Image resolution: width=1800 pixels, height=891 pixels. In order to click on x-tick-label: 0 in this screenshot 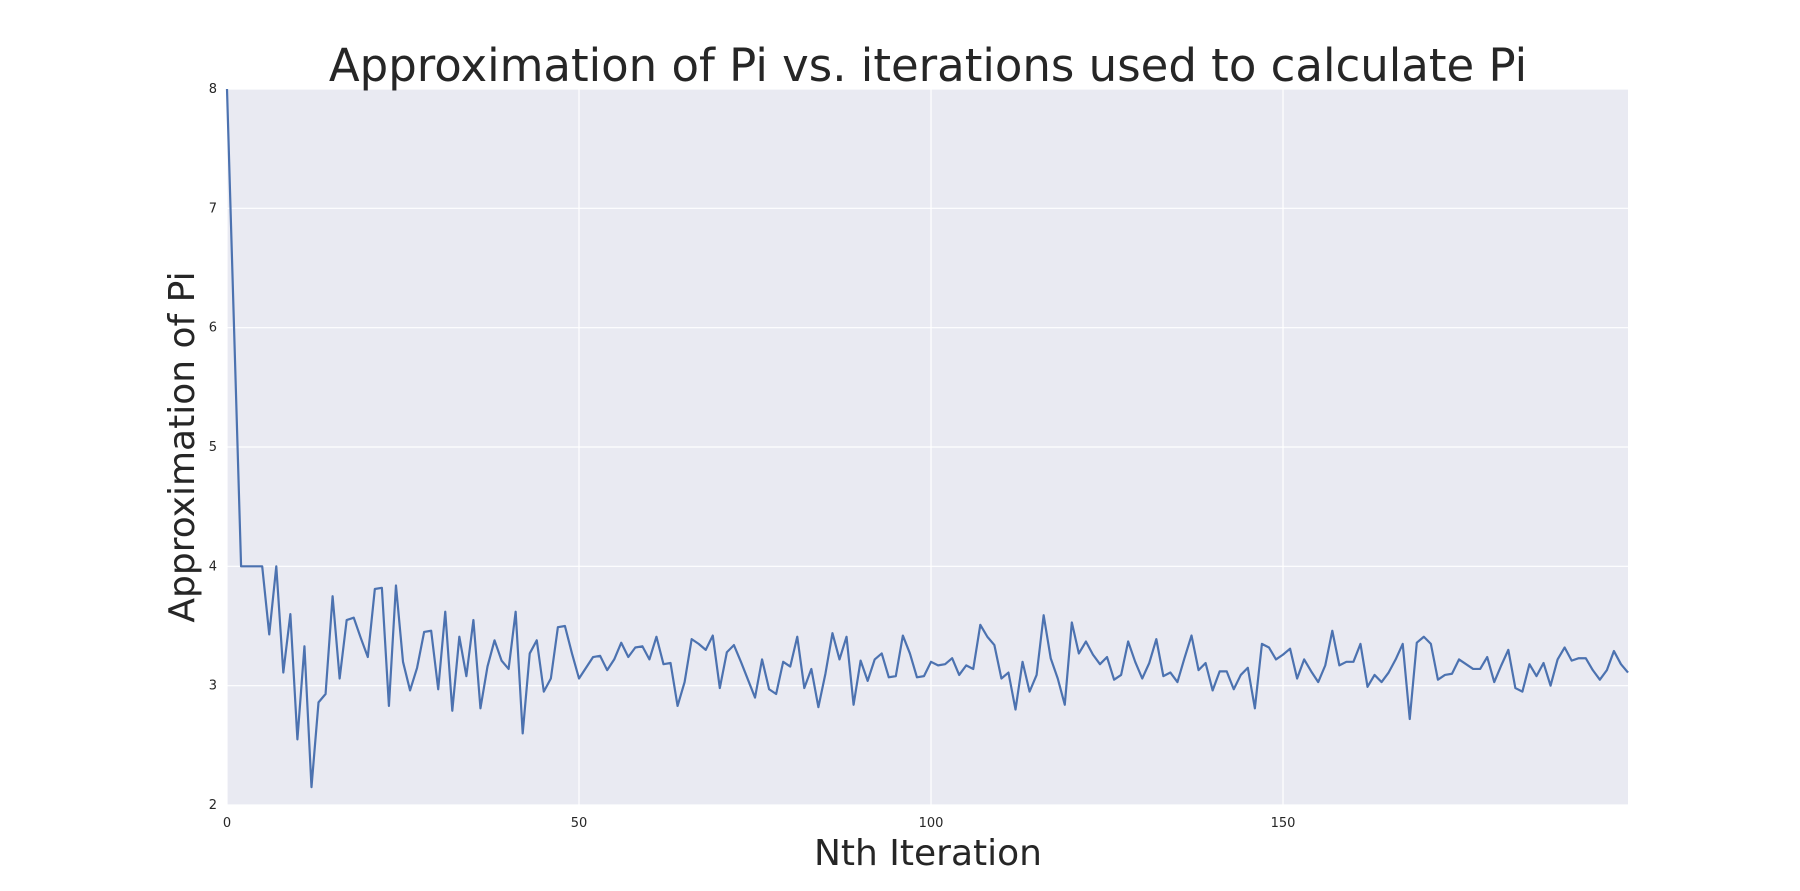, I will do `click(227, 823)`.